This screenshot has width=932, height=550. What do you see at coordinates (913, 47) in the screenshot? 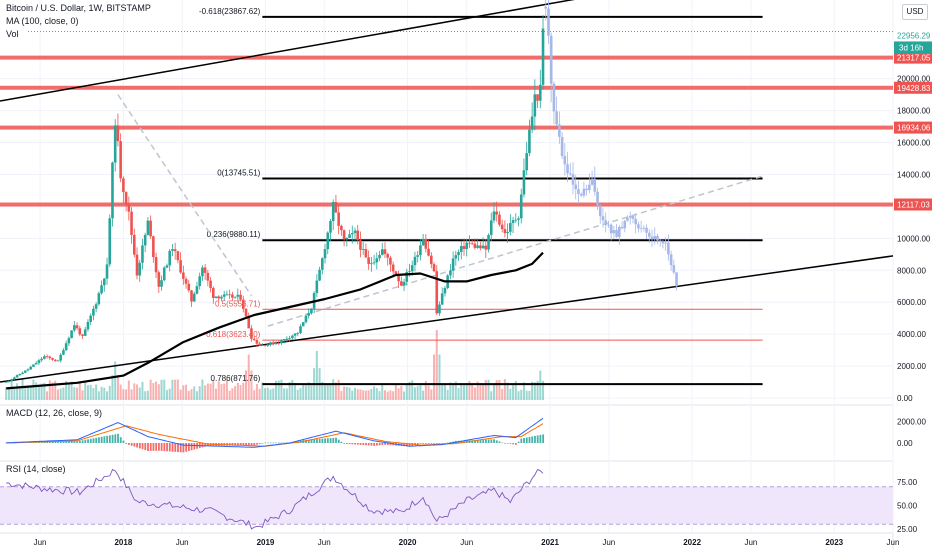
I see `countdown-badge-bg` at bounding box center [913, 47].